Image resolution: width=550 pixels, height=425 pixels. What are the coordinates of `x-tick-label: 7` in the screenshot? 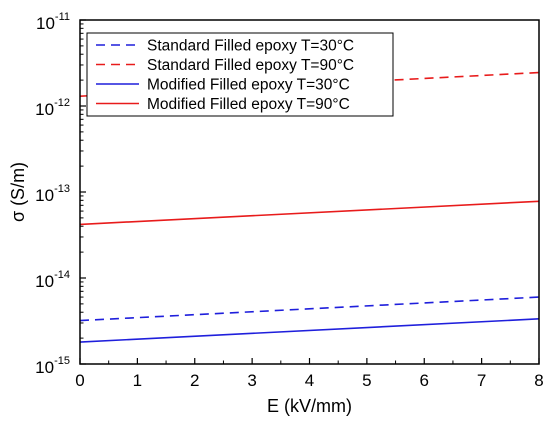 It's located at (481, 380).